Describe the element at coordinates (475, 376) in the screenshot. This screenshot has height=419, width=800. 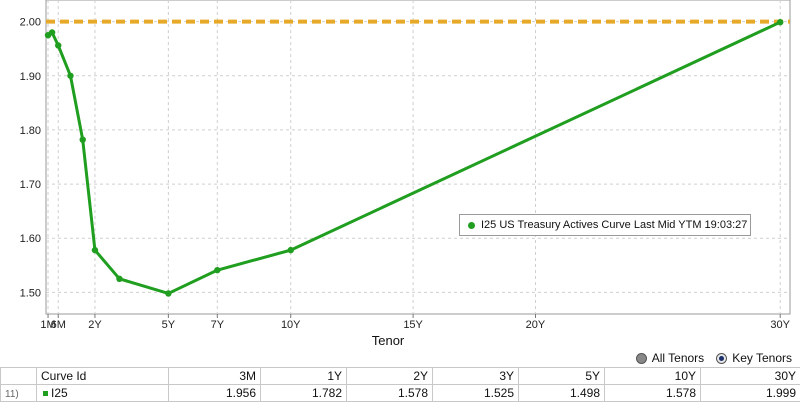
I see `header-3y: 3Y` at that location.